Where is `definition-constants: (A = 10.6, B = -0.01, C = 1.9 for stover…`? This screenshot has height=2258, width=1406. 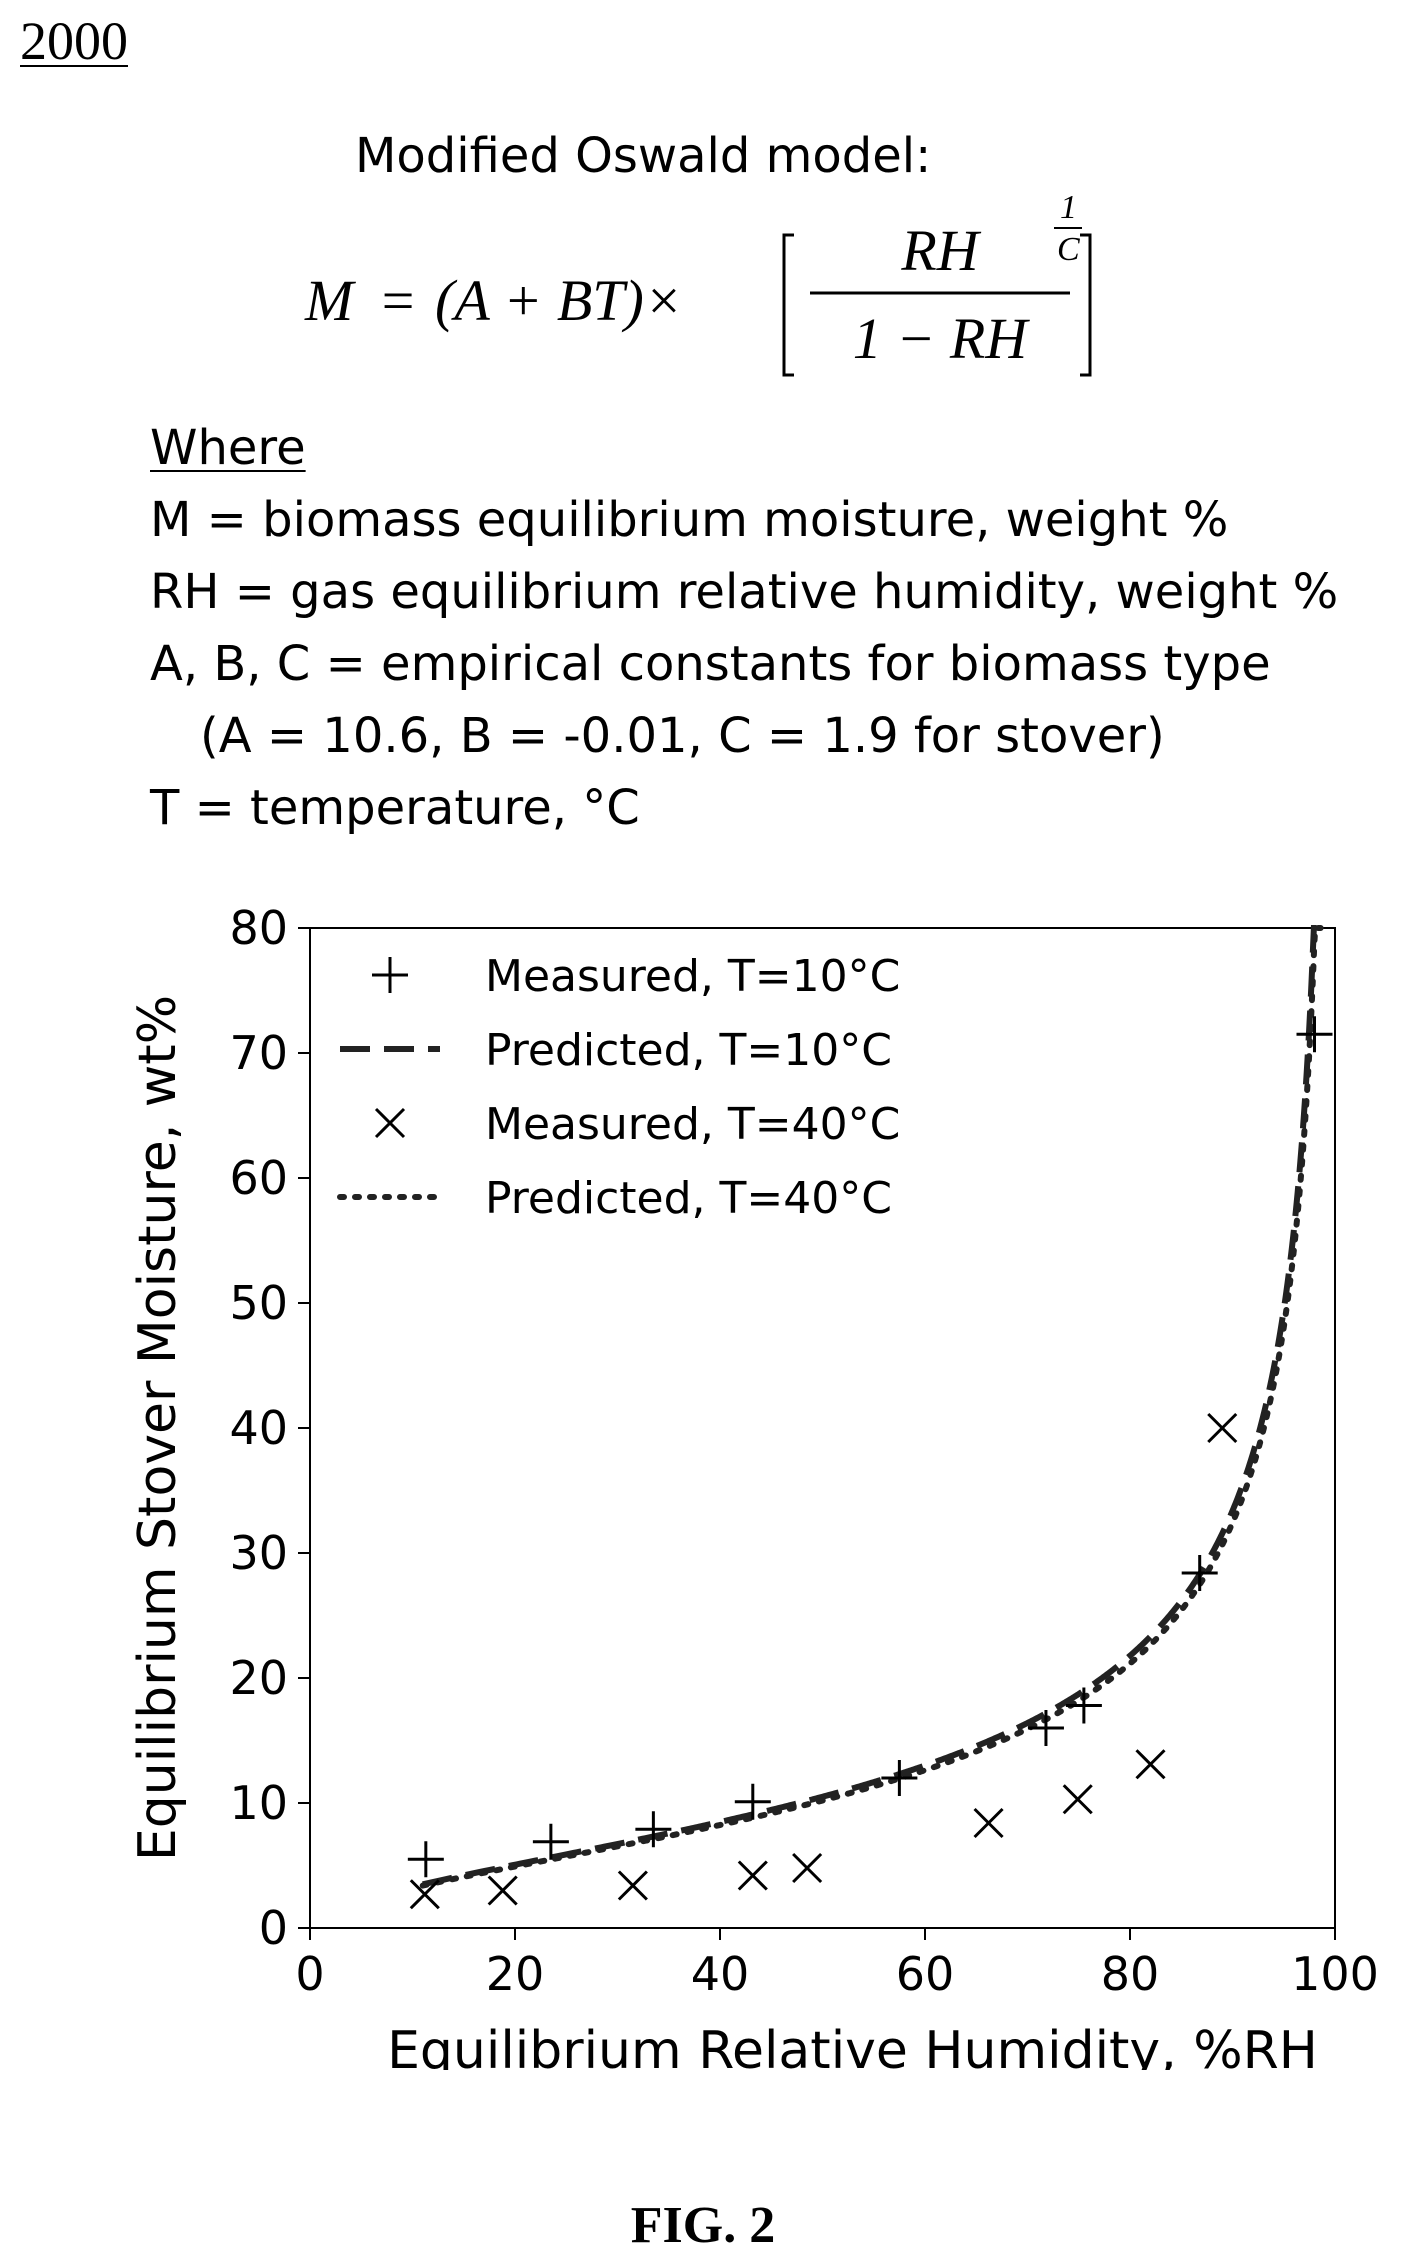
definition-constants: (A = 10.6, B = -0.01, C = 1.9 for stover… is located at coordinates (682, 736).